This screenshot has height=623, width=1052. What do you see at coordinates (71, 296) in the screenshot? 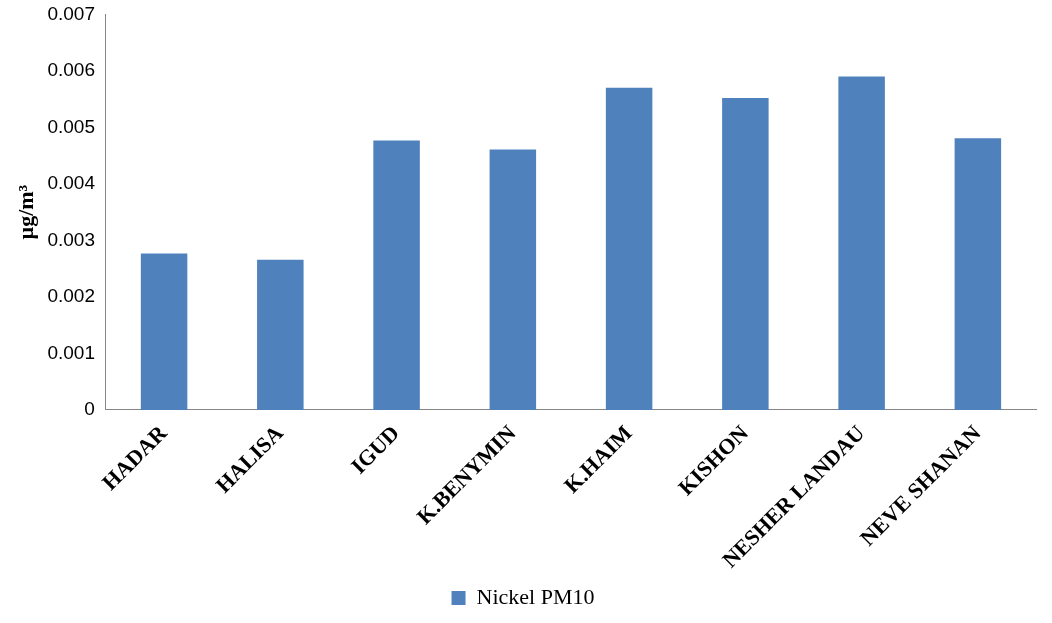
I see `y-tick-label: 0.002` at bounding box center [71, 296].